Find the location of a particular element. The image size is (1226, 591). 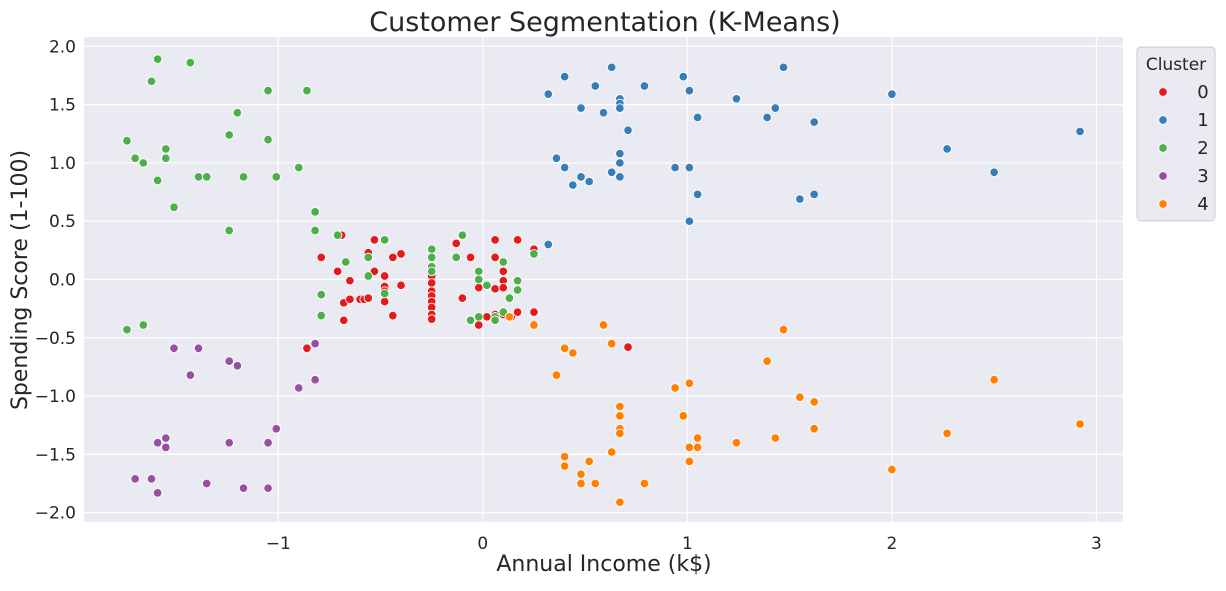

legend-label: 1 is located at coordinates (1202, 120).